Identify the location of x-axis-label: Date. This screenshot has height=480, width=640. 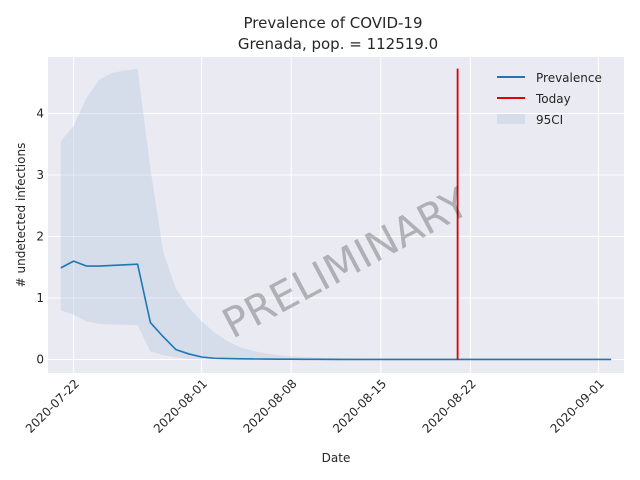
(336, 458).